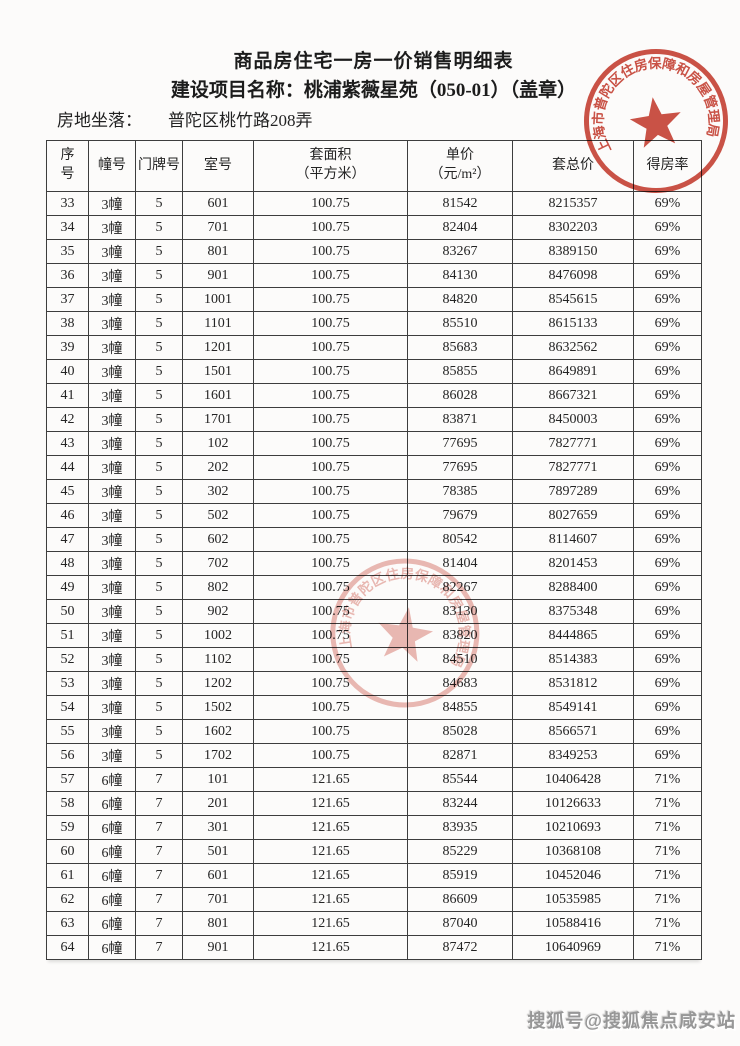  I want to click on table-cell: 602, so click(218, 539).